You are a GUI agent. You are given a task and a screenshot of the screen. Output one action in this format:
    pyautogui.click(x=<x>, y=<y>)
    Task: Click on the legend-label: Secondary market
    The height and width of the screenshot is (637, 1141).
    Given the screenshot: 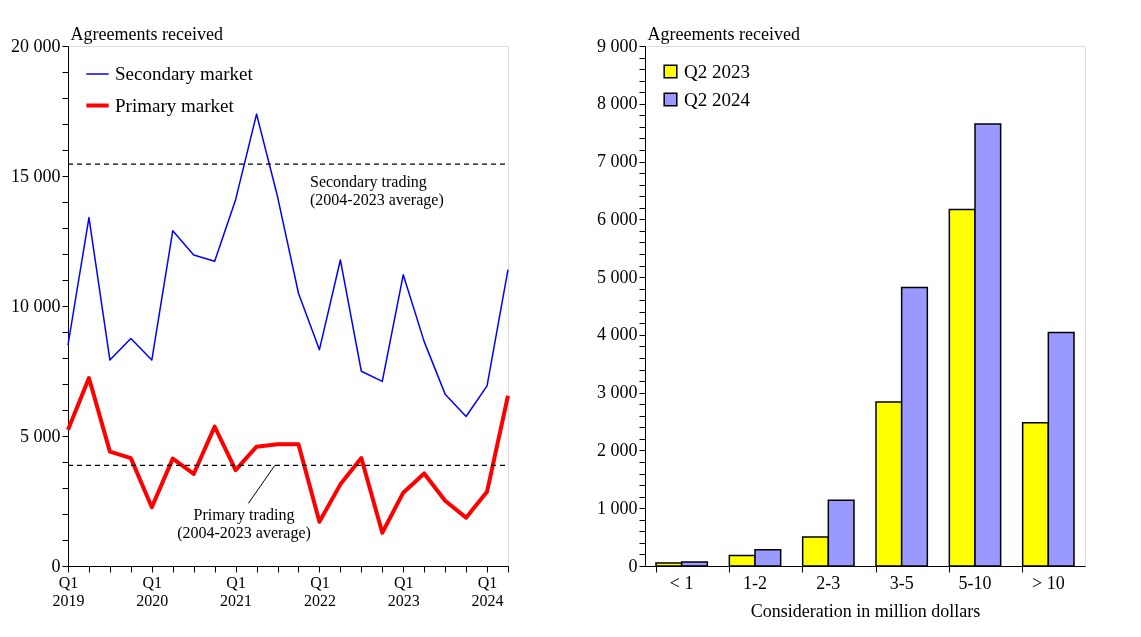 What is the action you would take?
    pyautogui.click(x=184, y=73)
    